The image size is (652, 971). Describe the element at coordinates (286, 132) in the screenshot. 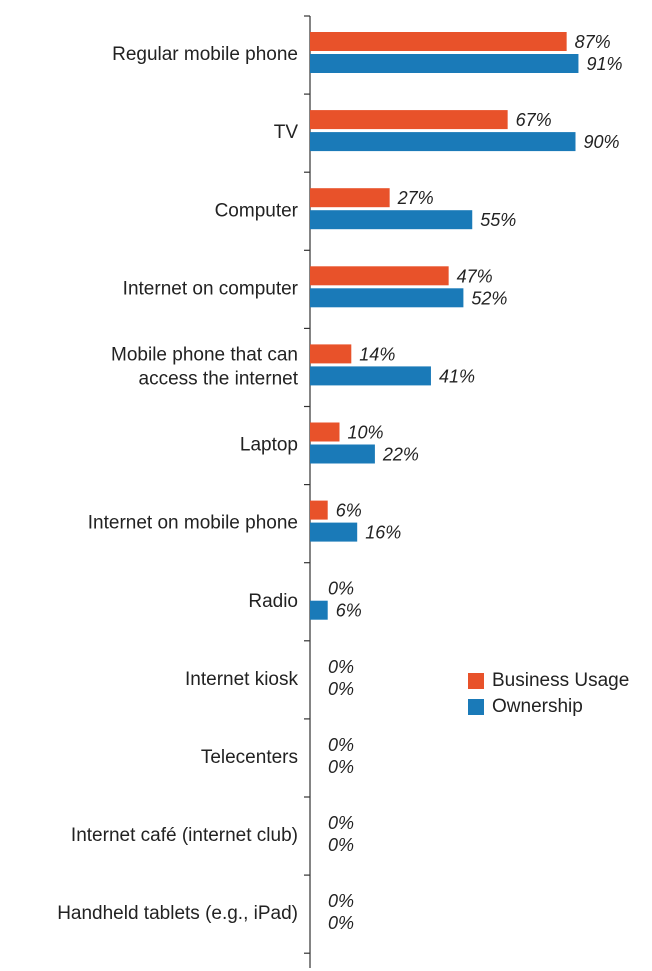

I see `category-label-tv: TV` at that location.